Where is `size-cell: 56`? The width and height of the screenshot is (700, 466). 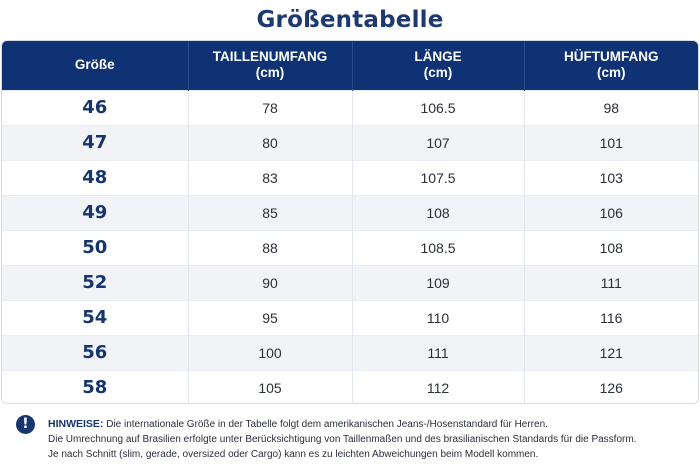
size-cell: 56 is located at coordinates (95, 352).